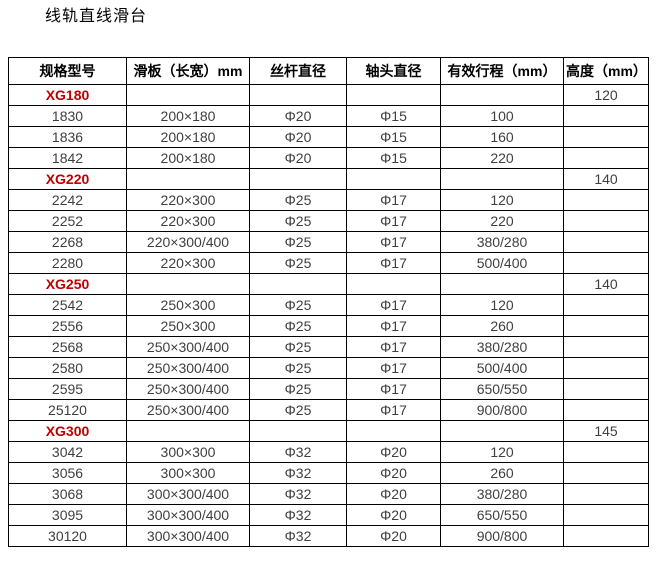  I want to click on table-row: 1842 200×180 Φ20 Φ15 220, so click(328, 158).